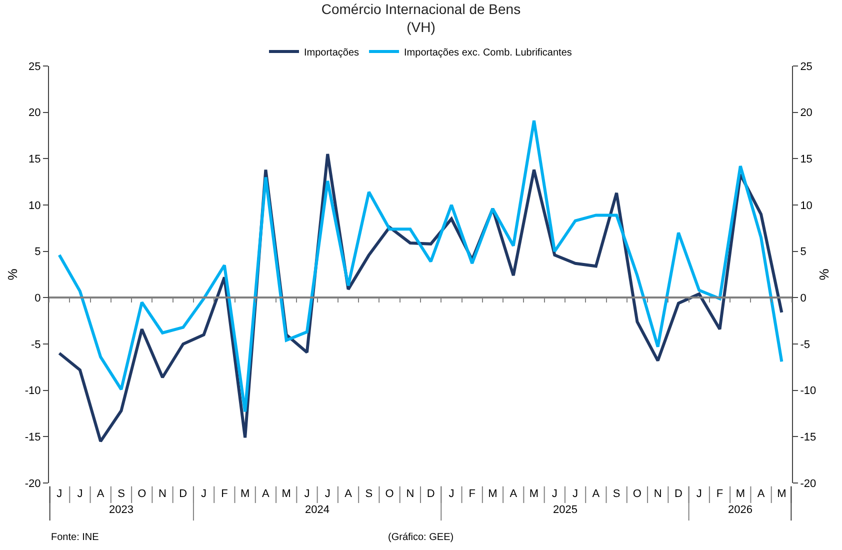 This screenshot has height=550, width=842. What do you see at coordinates (34, 113) in the screenshot?
I see `y-tick-label: 20` at bounding box center [34, 113].